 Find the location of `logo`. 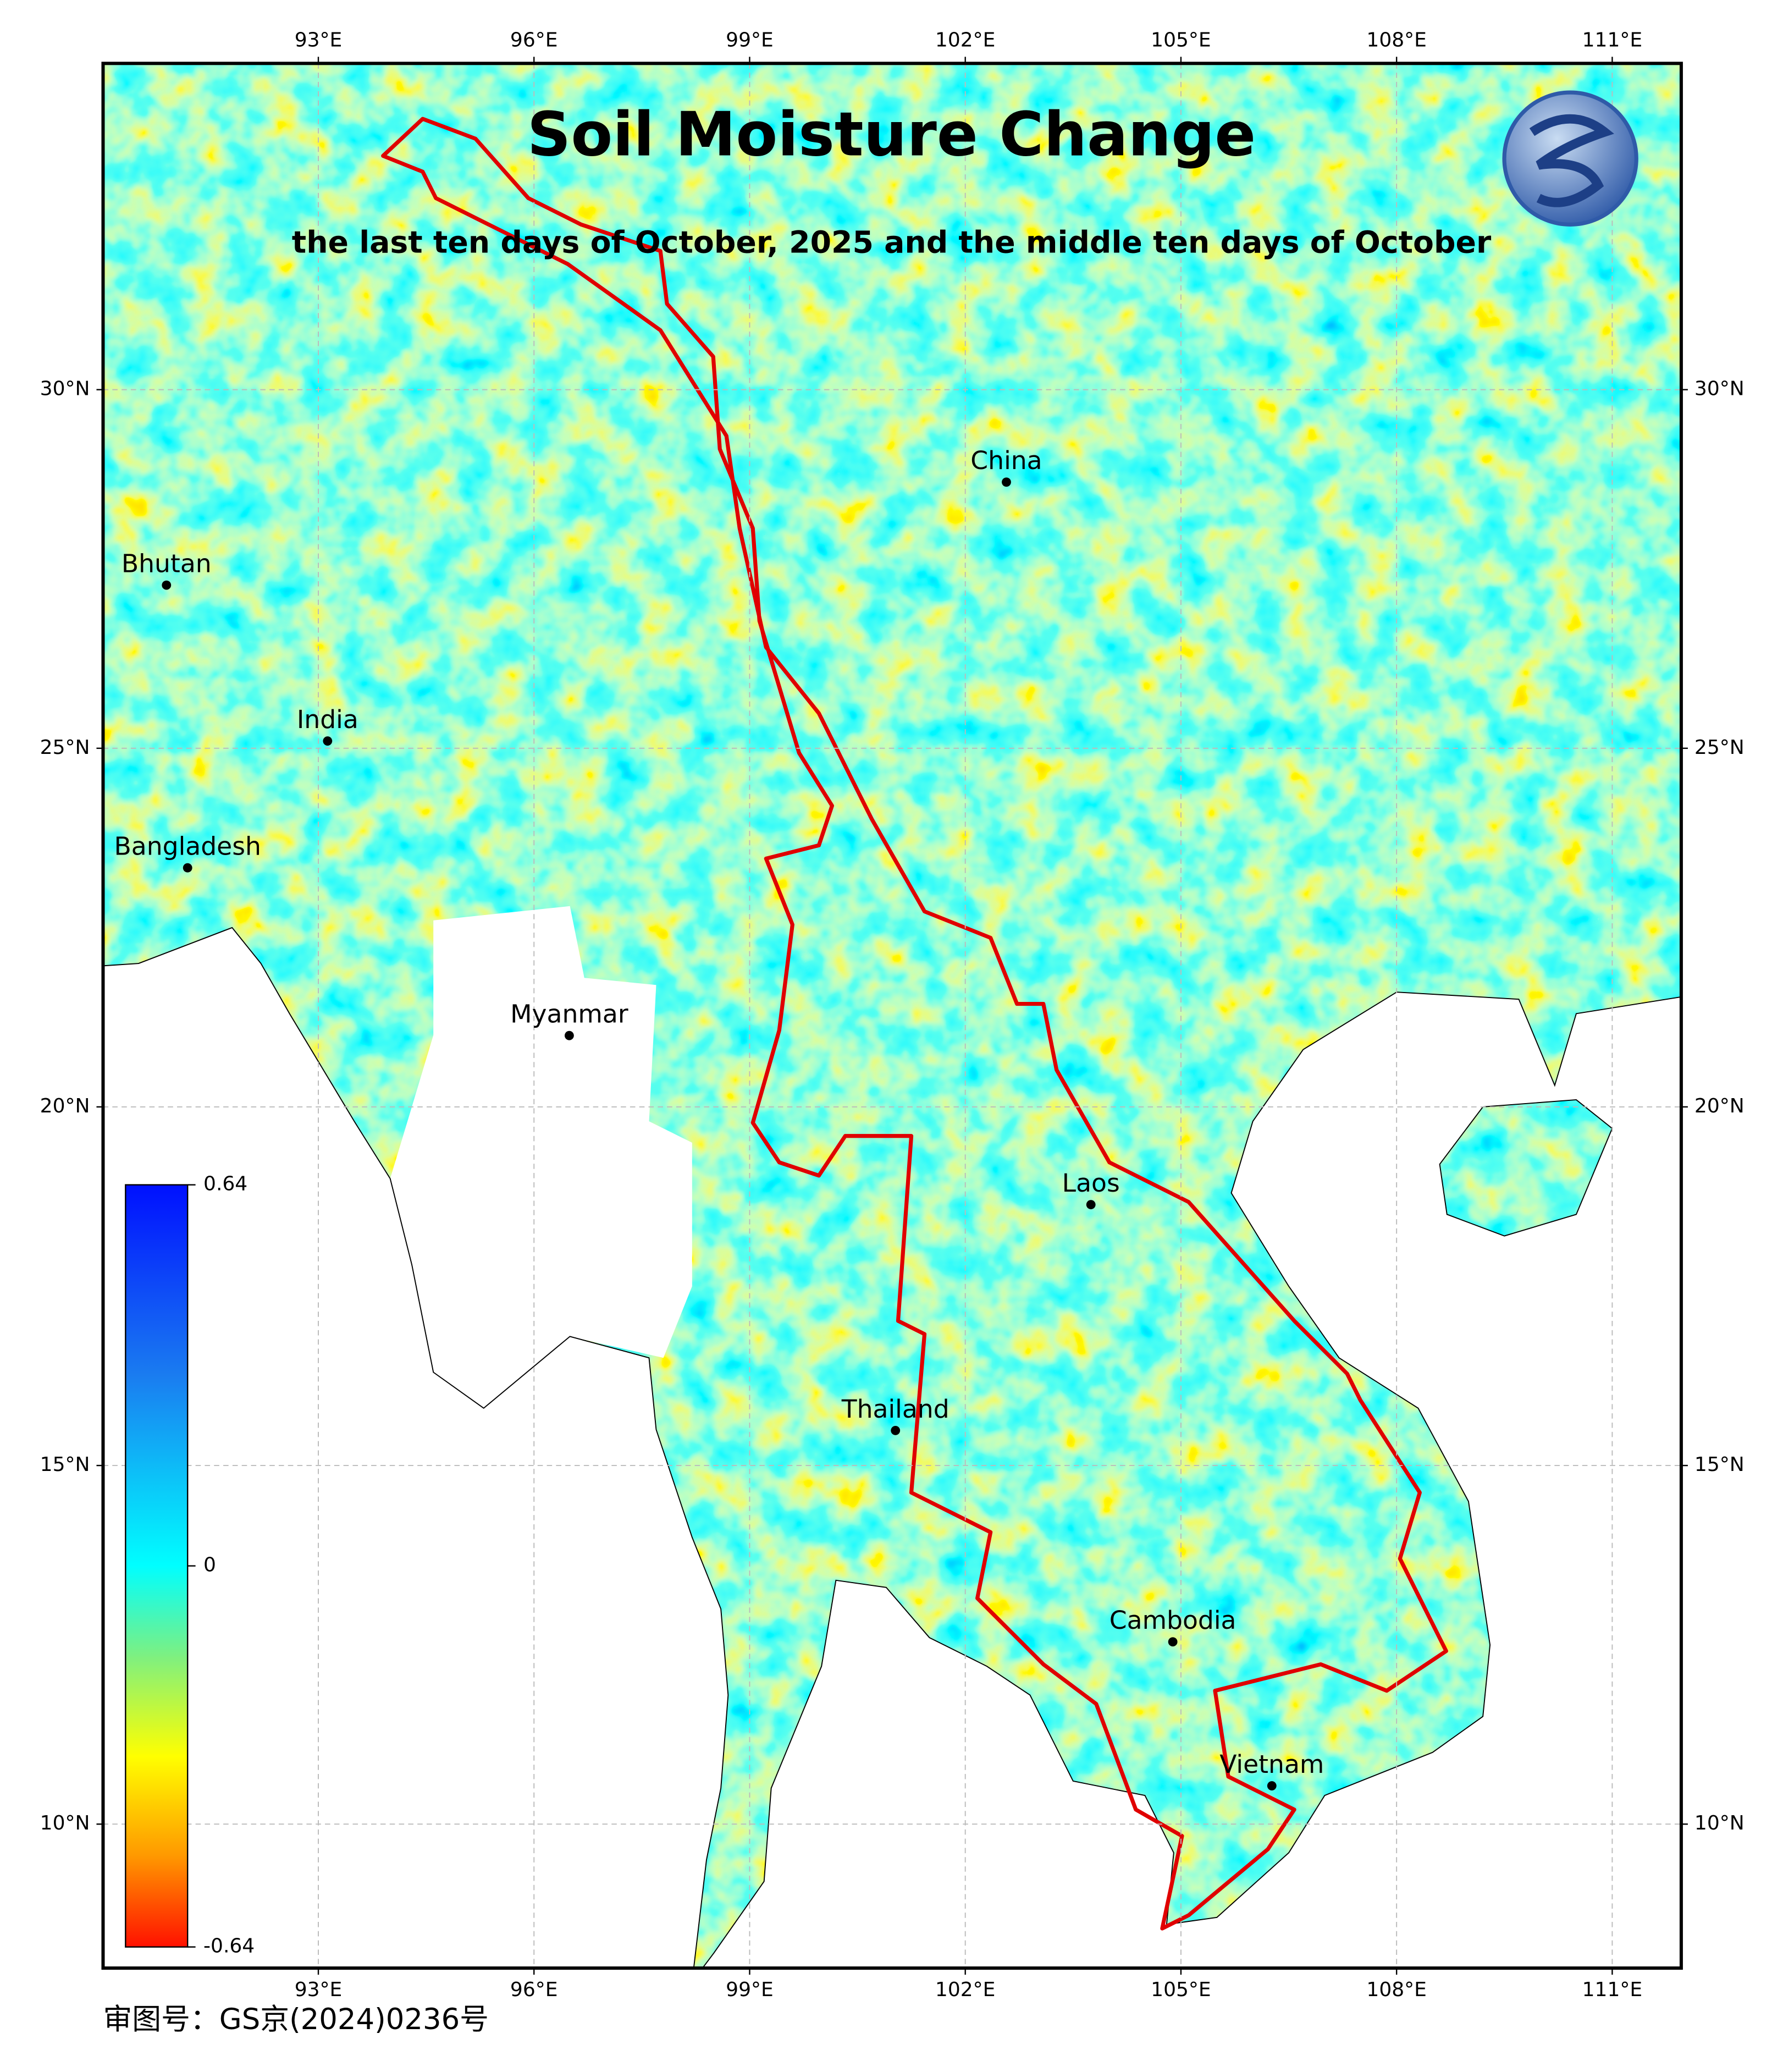

logo is located at coordinates (1570, 158).